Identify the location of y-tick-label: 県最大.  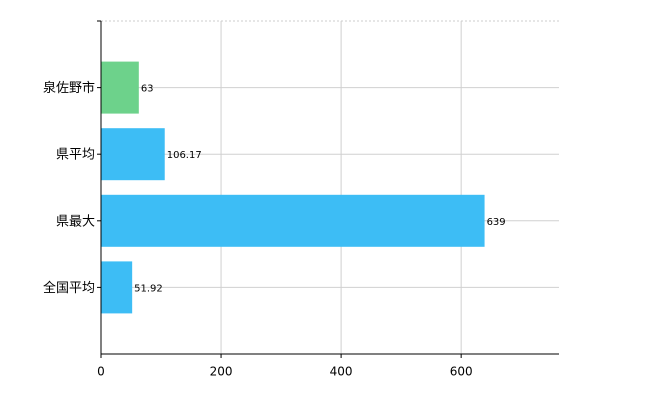
(75, 221).